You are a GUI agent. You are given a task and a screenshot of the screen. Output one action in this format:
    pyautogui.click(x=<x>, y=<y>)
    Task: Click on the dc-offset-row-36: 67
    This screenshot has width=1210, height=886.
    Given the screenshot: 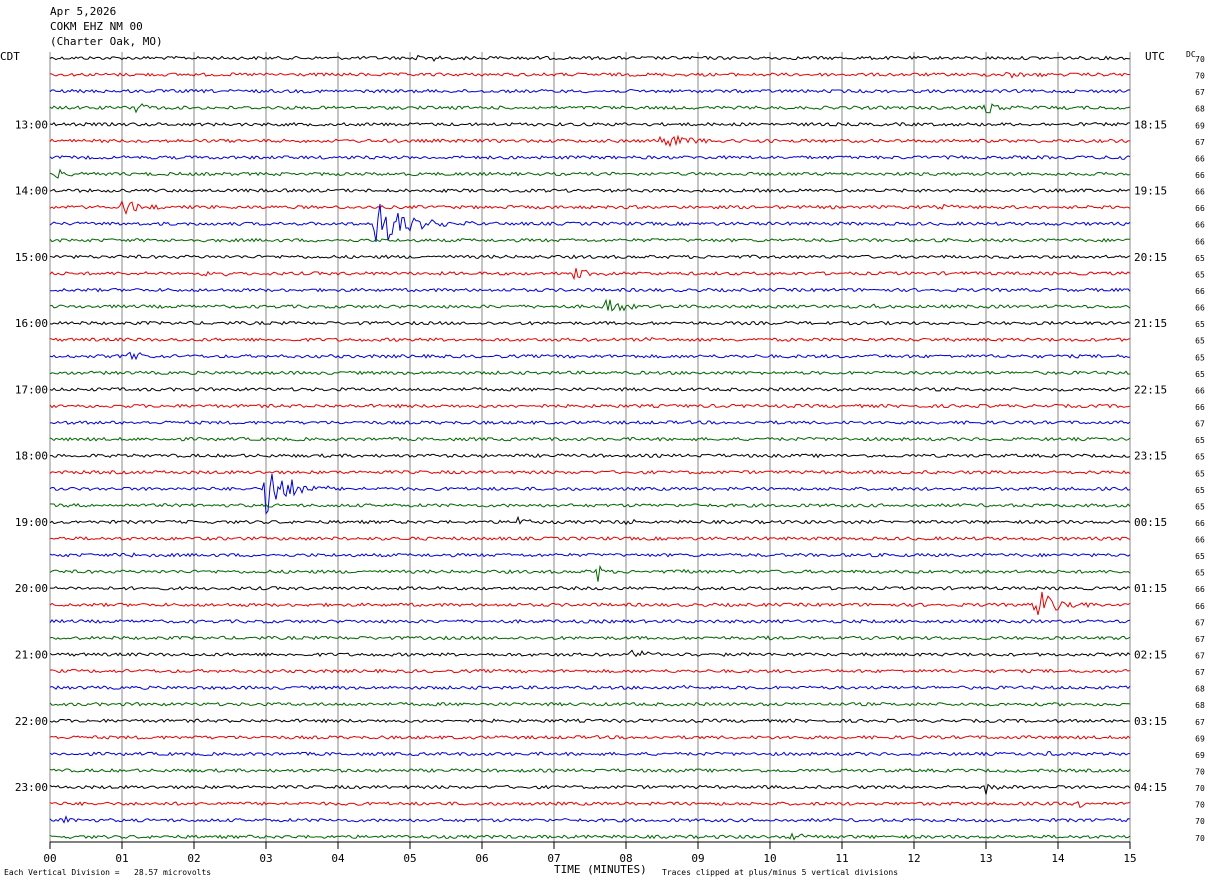 What is the action you would take?
    pyautogui.click(x=1200, y=656)
    